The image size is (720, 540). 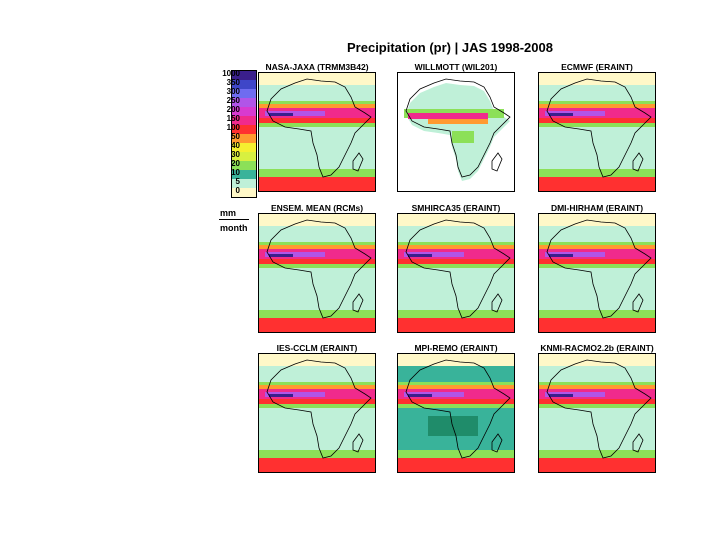 I want to click on colorbar-label: 100, so click(x=233, y=127).